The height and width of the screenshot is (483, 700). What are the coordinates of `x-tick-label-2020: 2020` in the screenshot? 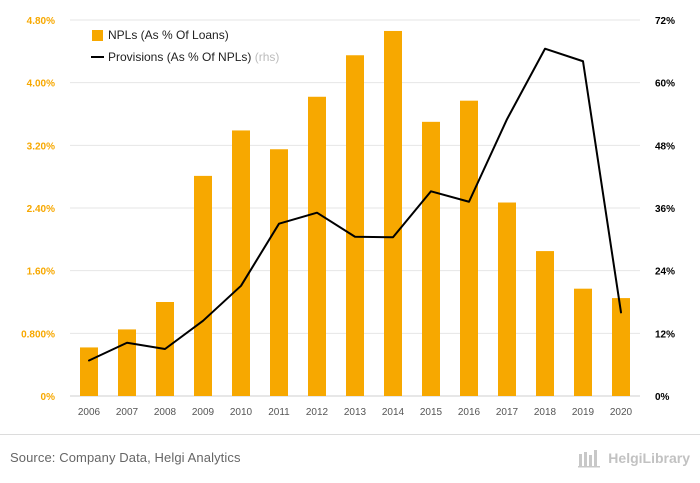 It's located at (621, 412).